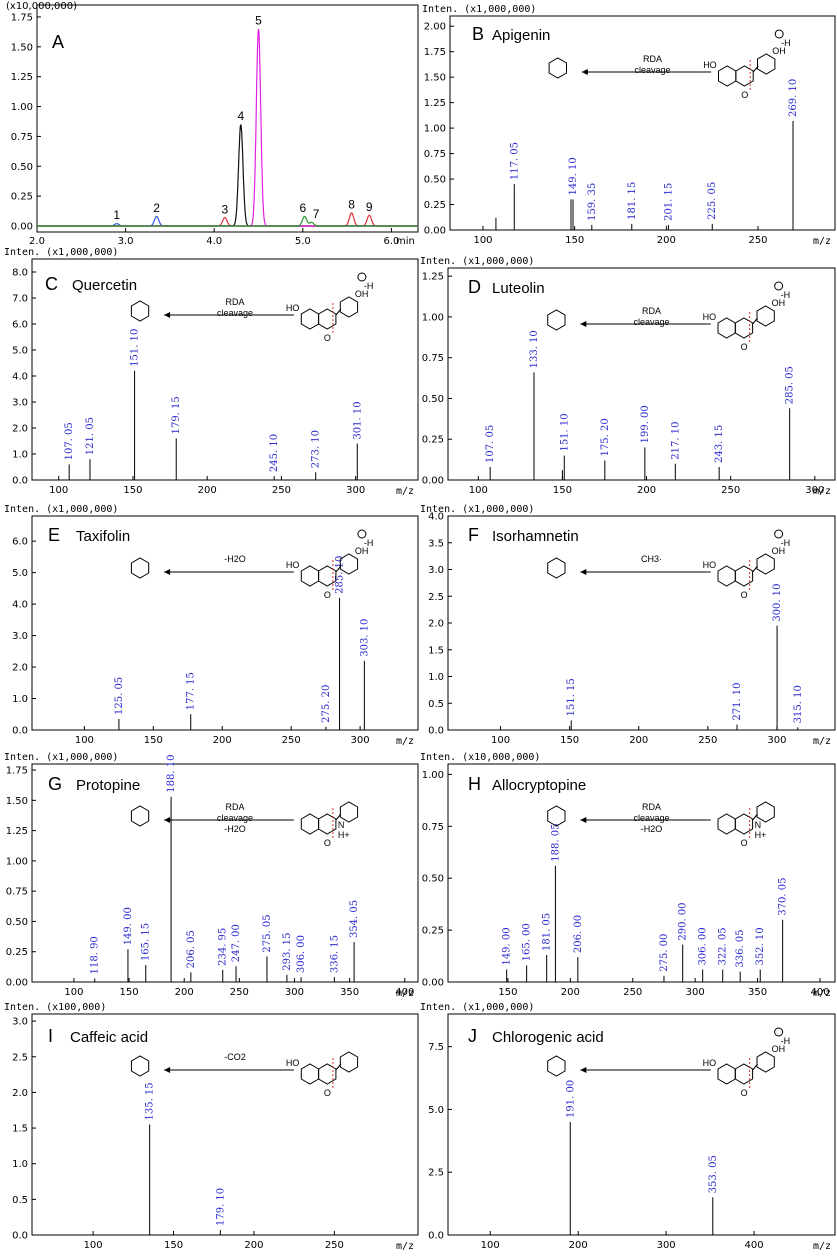 This screenshot has height=1256, width=837. I want to click on peak-mz-label: 217. 10, so click(675, 441).